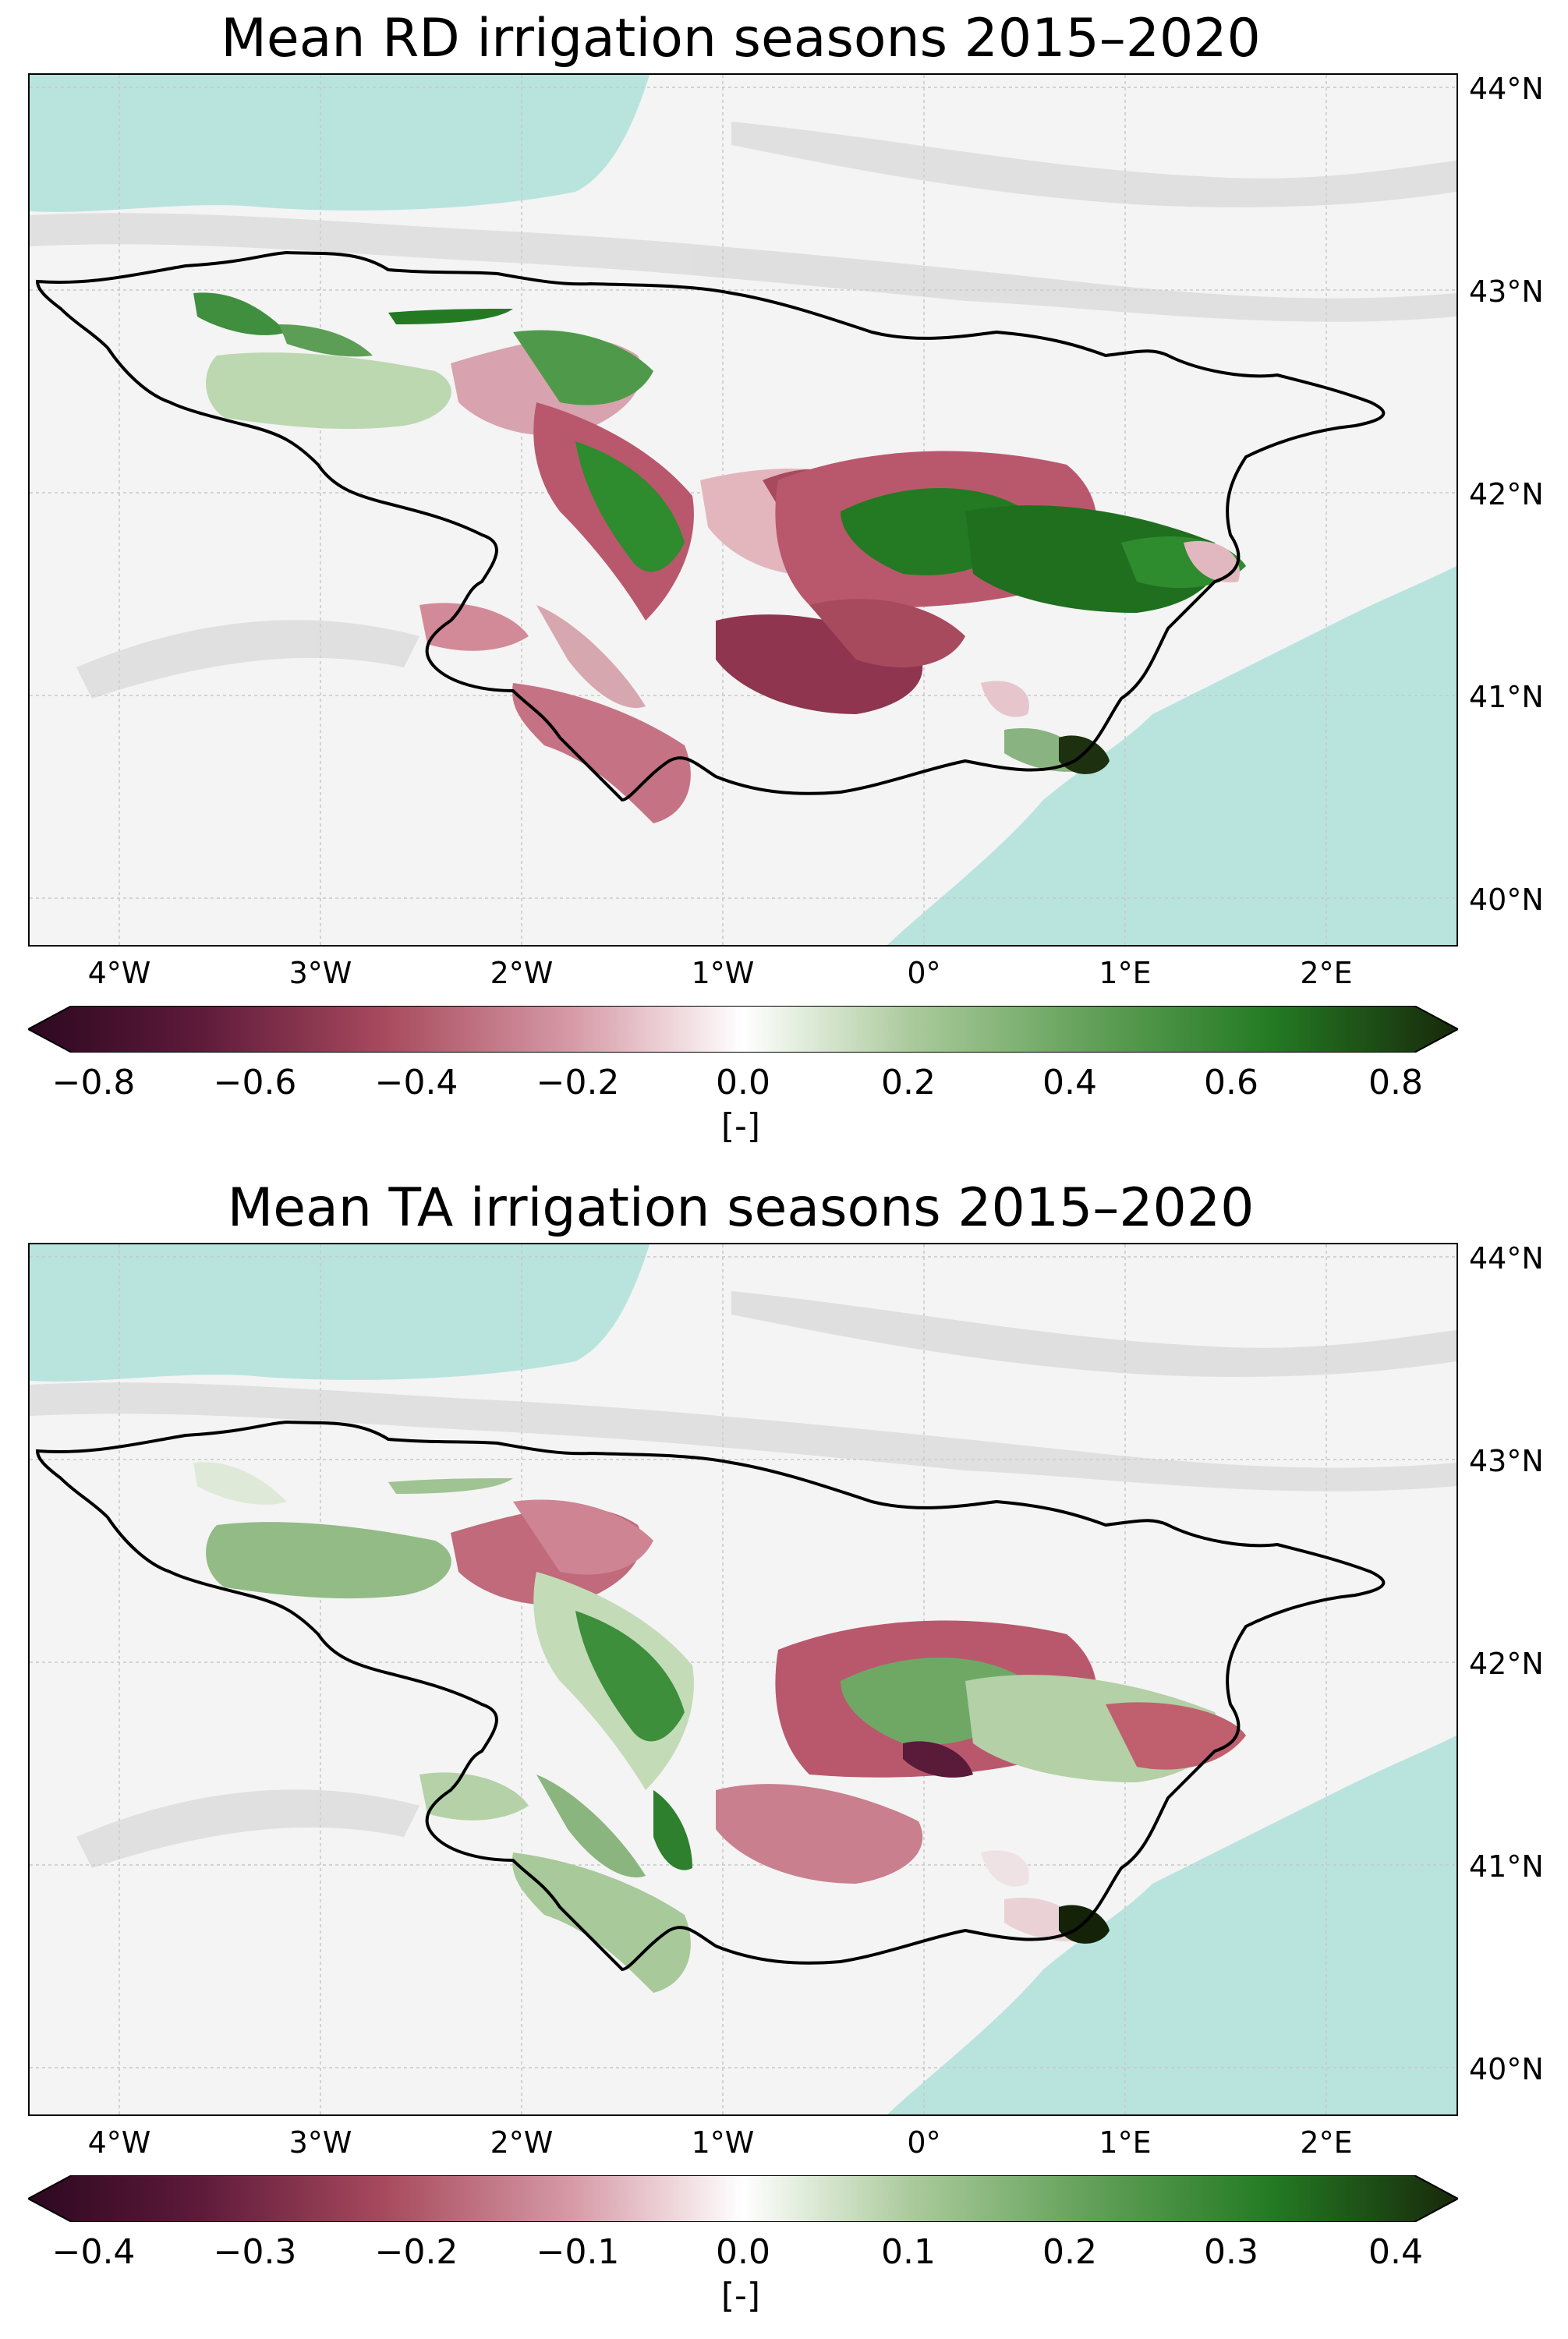 The image size is (1568, 2339). What do you see at coordinates (1395, 1082) in the screenshot?
I see `colorbar-tick: 0.8` at bounding box center [1395, 1082].